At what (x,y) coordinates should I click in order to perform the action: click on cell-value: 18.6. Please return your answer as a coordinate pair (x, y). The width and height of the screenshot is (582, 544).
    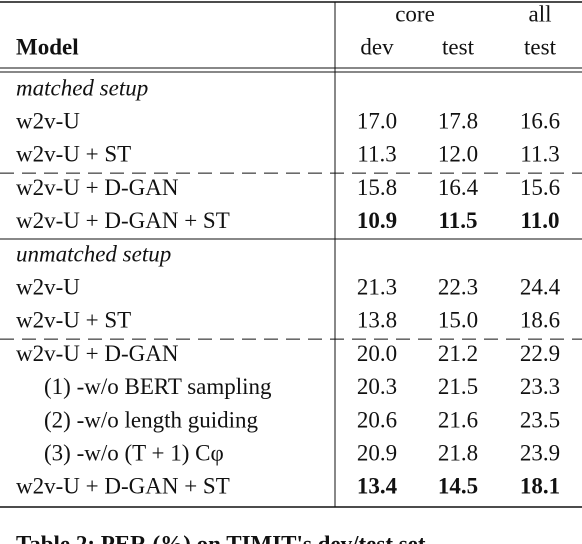
    Looking at the image, I should click on (540, 320).